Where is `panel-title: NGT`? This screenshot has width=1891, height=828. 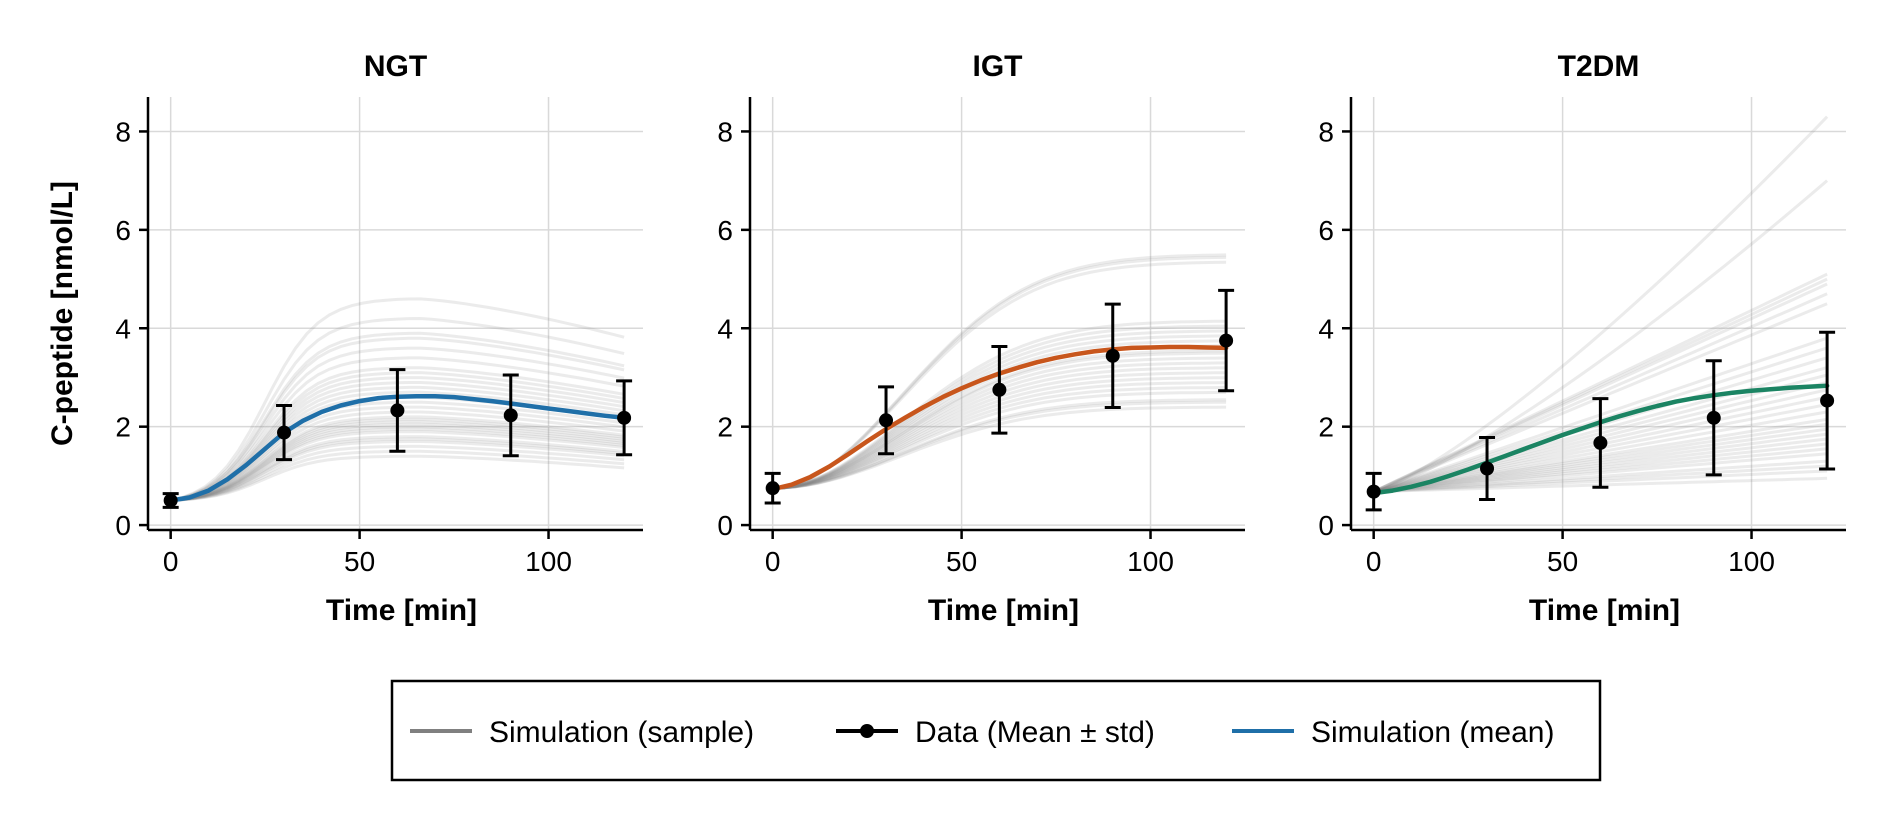
panel-title: NGT is located at coordinates (395, 66).